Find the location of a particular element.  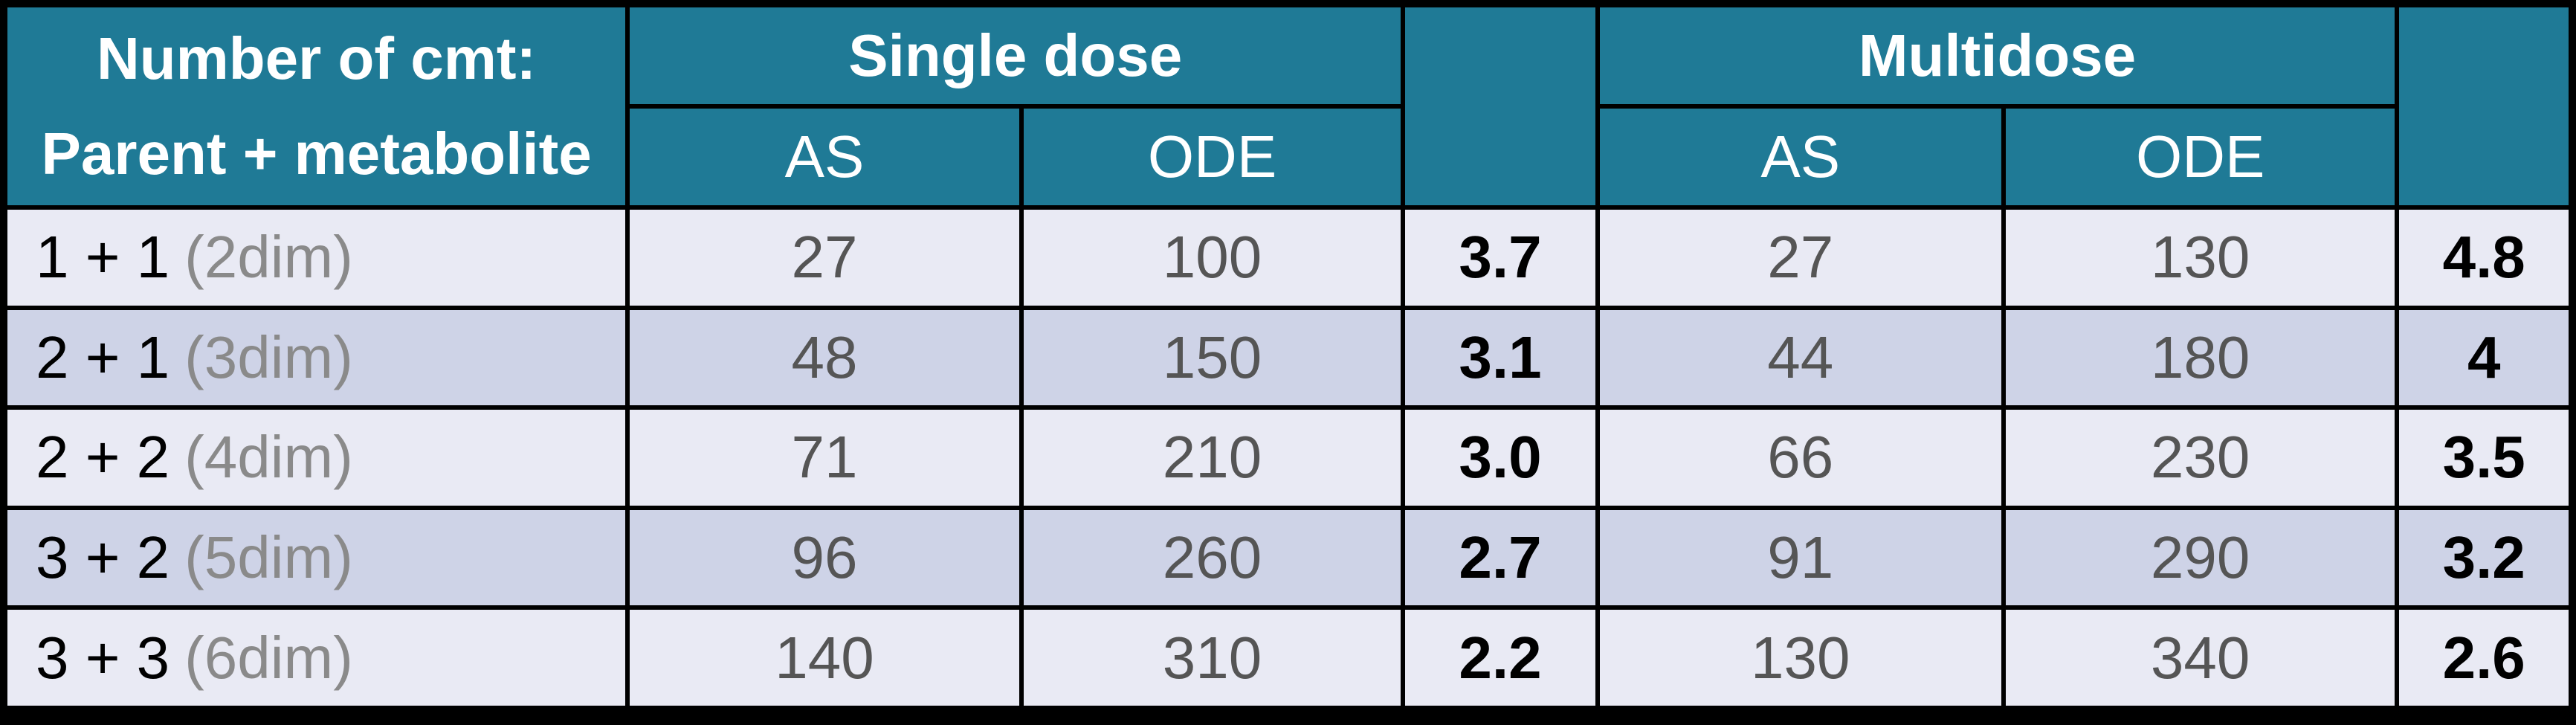

row-label: 2 + 1 (3dim) is located at coordinates (316, 357).